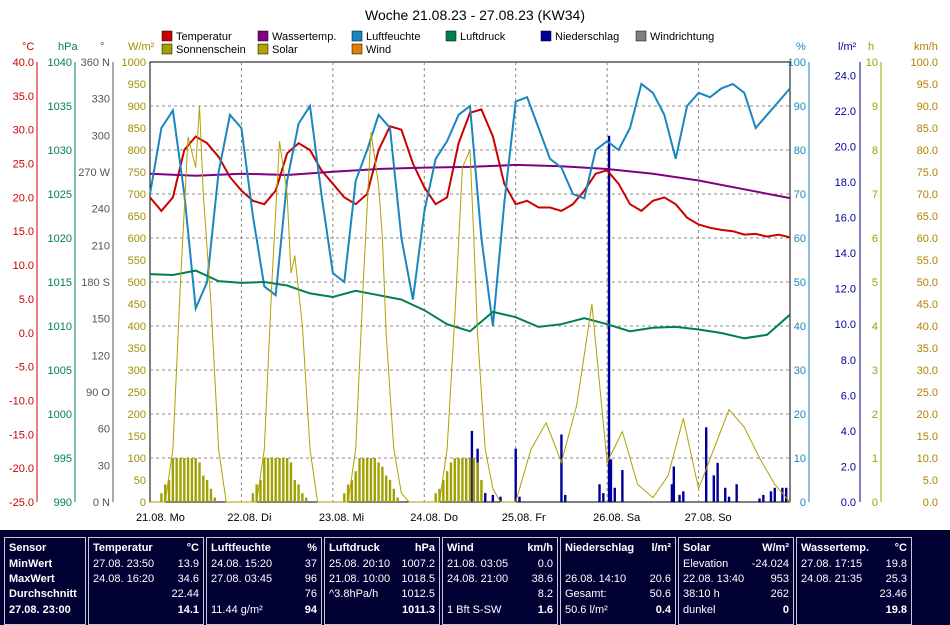 The height and width of the screenshot is (625, 950). What do you see at coordinates (832, 564) in the screenshot?
I see `water-min-time: 27.08. 17:15` at bounding box center [832, 564].